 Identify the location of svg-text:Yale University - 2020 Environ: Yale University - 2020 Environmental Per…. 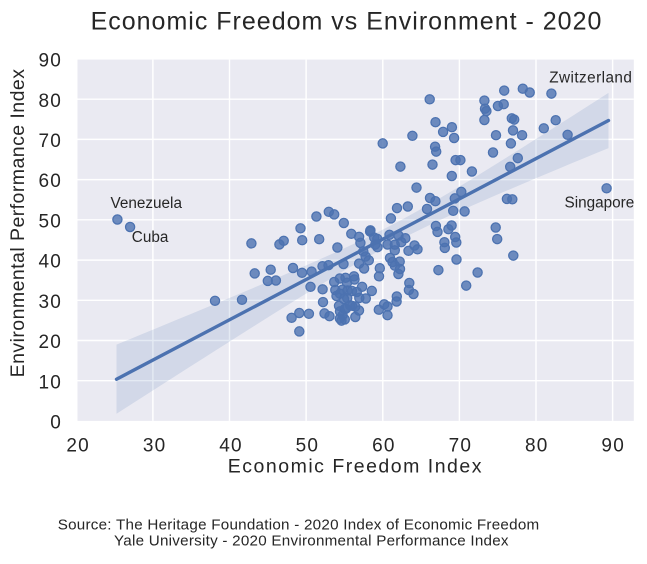
(311, 540).